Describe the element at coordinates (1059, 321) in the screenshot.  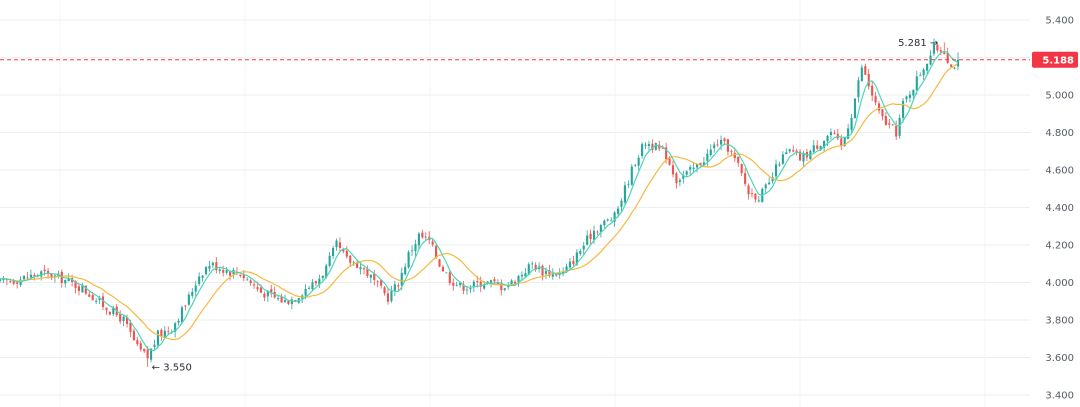
I see `y-tick-label: 3.800` at that location.